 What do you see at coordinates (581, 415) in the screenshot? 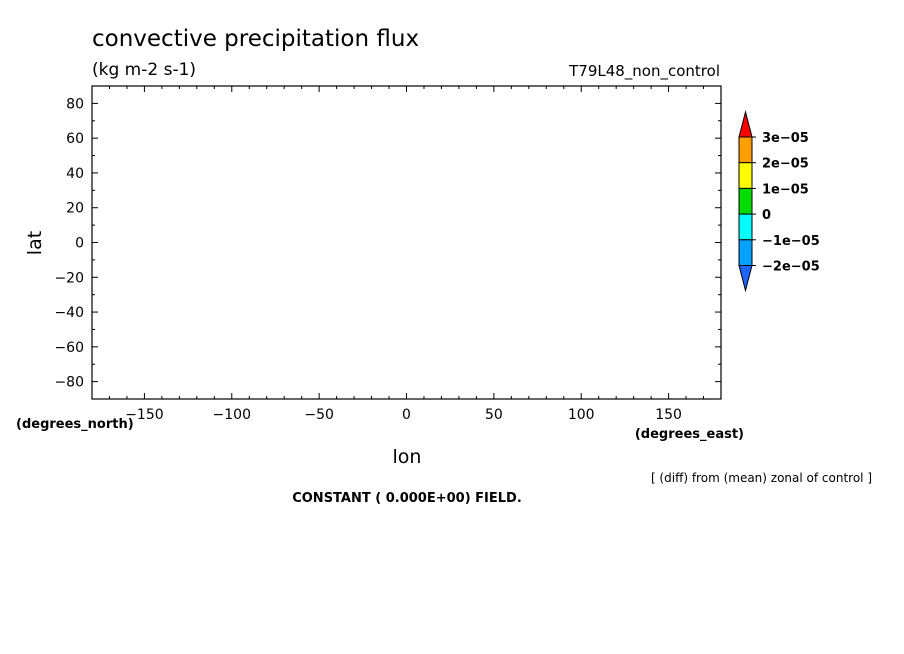
I see `x-tick-label: 100` at bounding box center [581, 415].